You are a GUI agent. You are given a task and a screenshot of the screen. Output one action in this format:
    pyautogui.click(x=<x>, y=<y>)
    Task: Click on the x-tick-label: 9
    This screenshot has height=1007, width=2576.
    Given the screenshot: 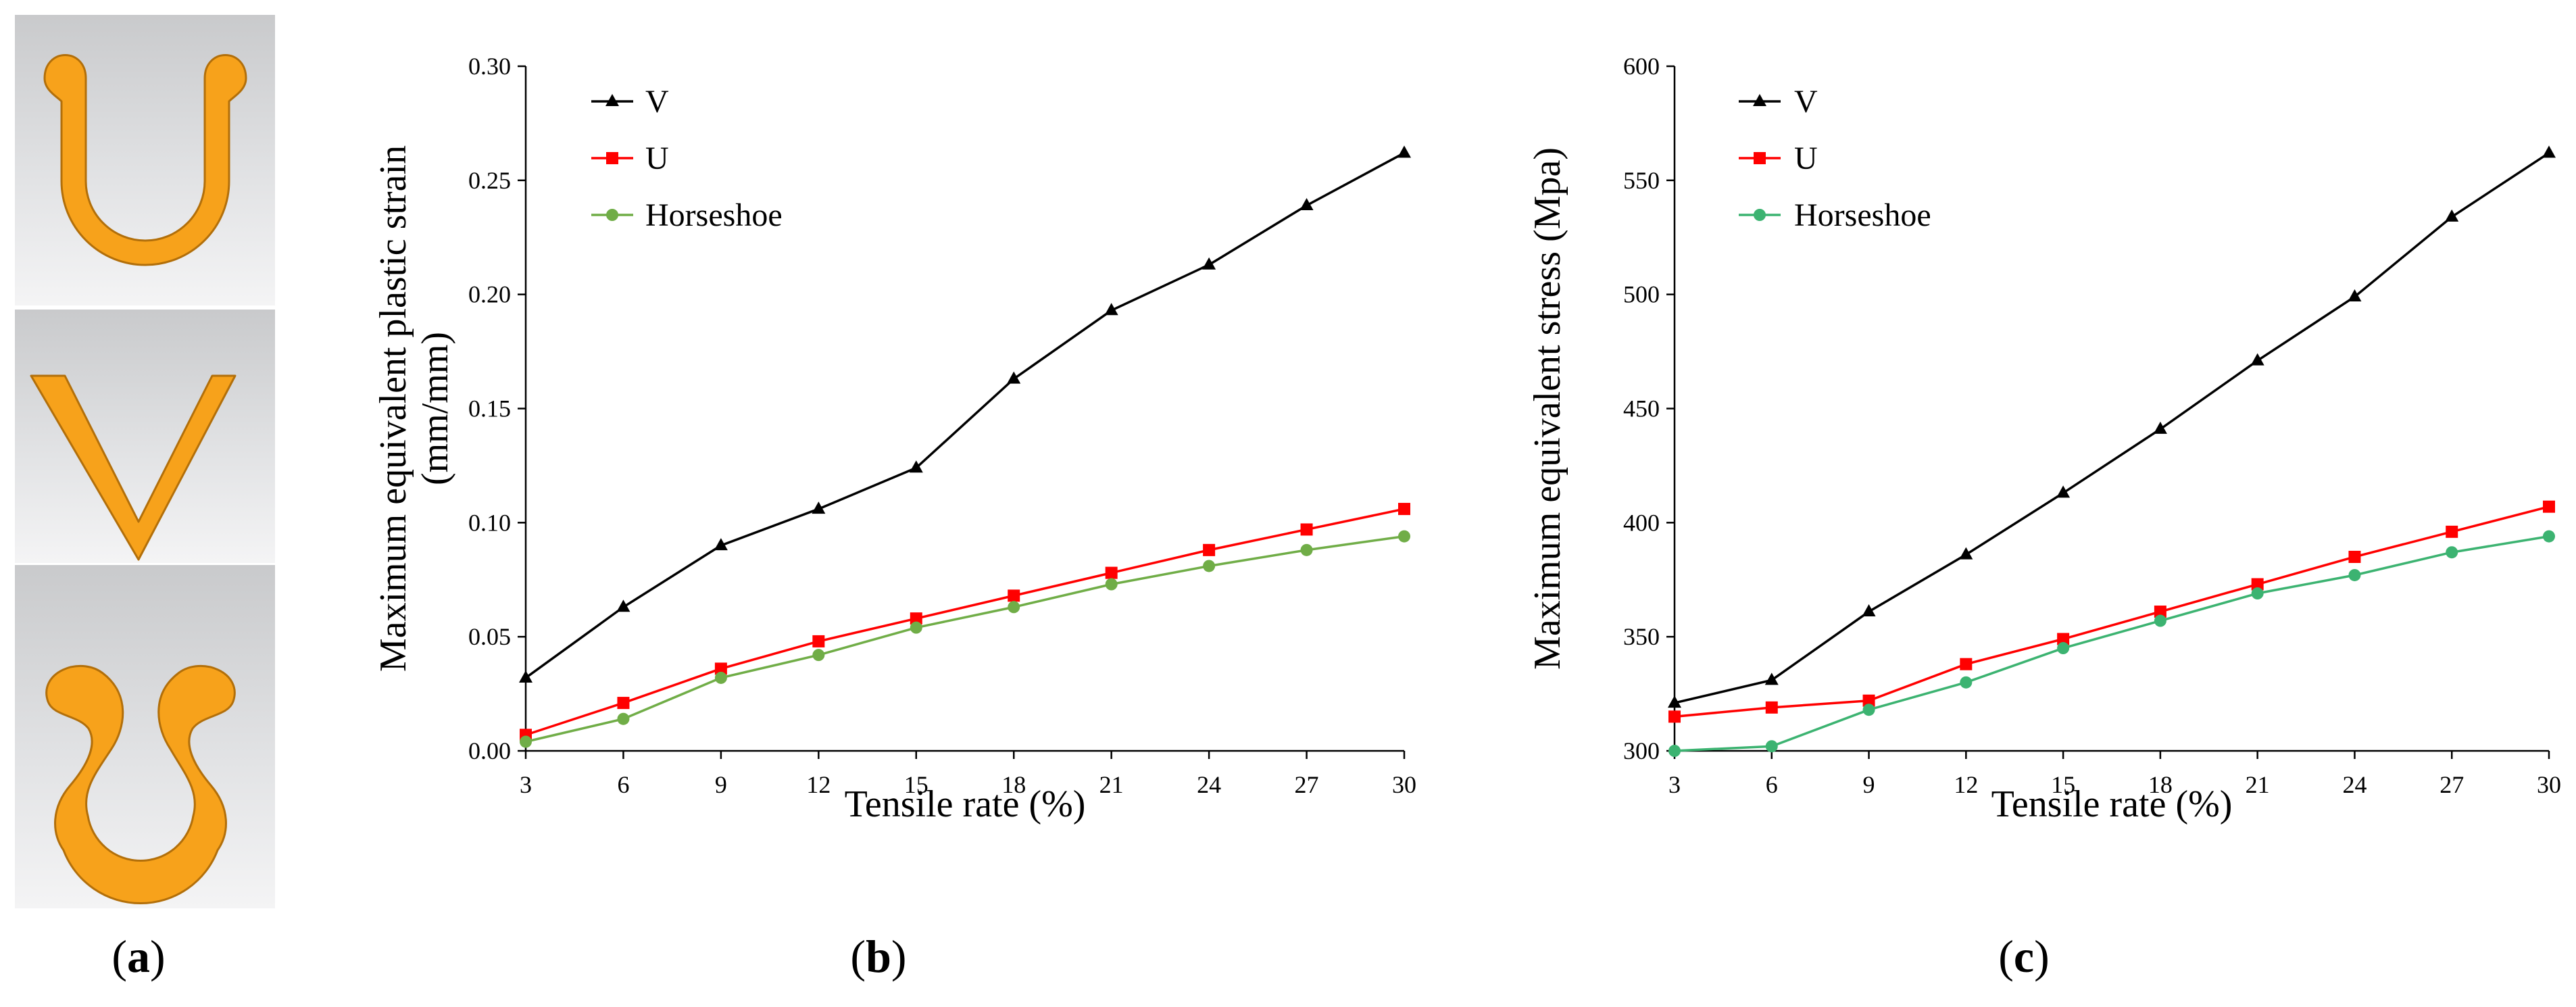 What is the action you would take?
    pyautogui.click(x=1869, y=784)
    